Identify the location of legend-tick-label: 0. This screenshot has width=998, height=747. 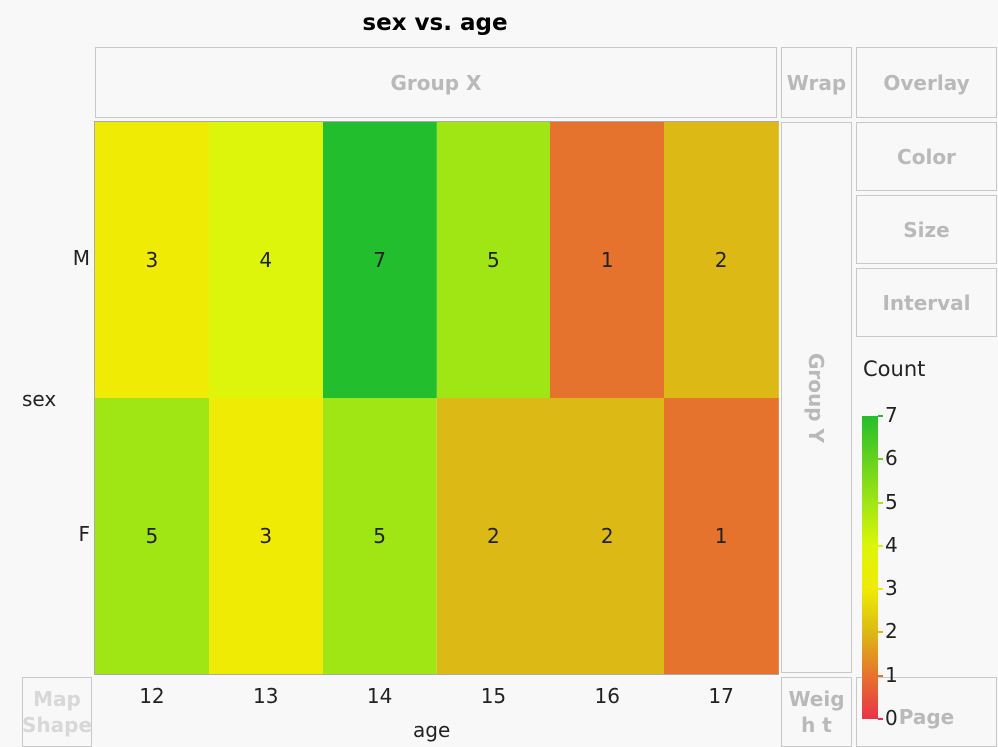
(891, 718).